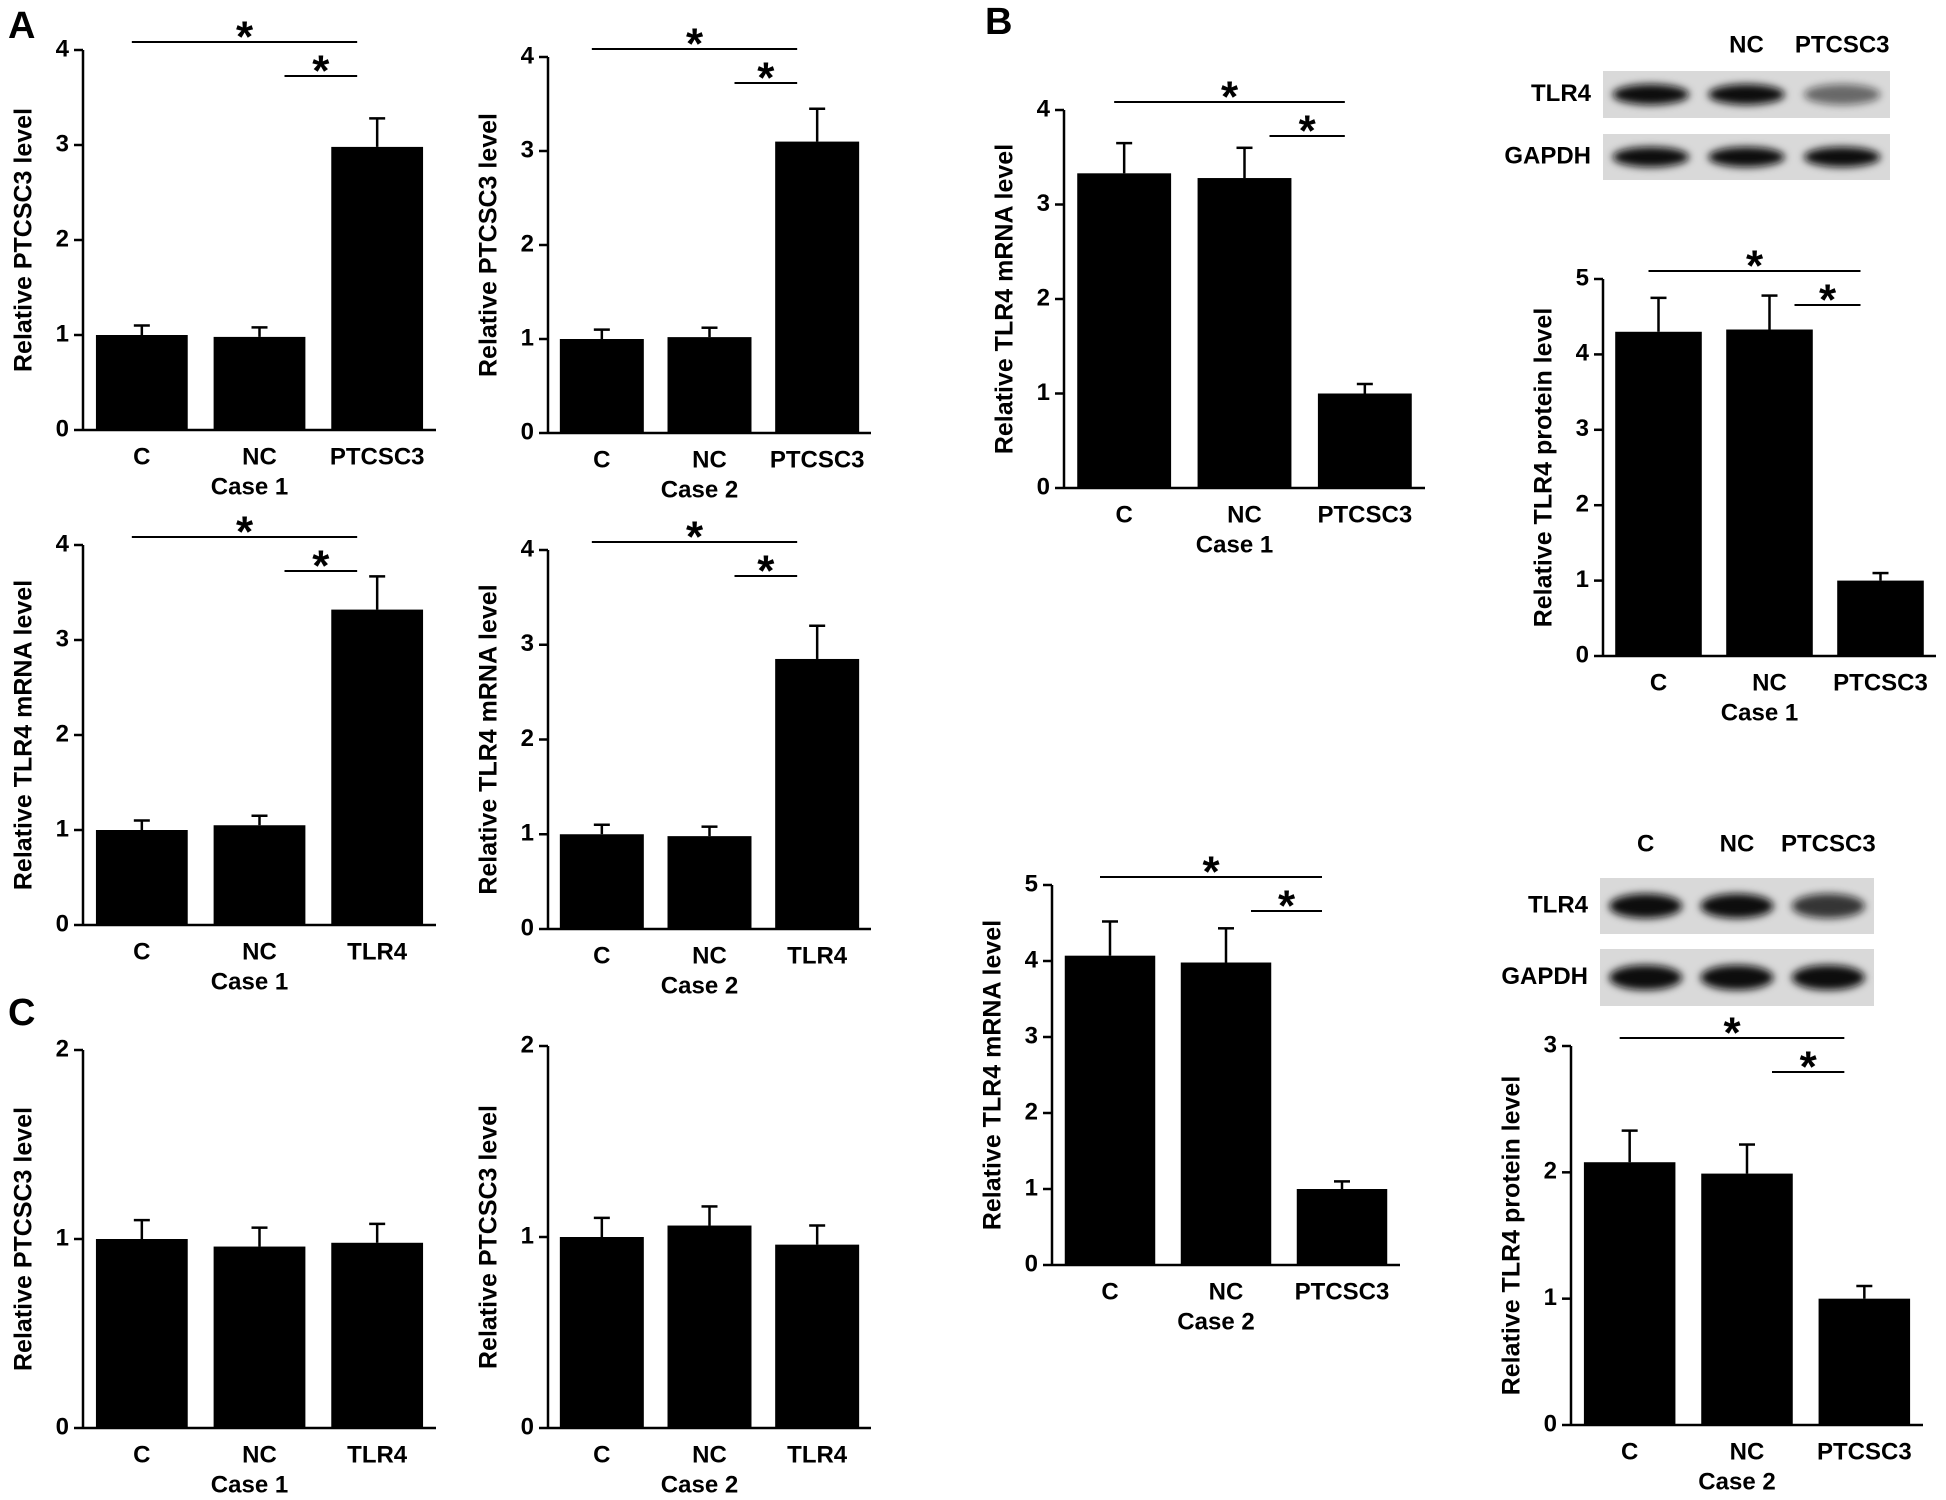  Describe the element at coordinates (1842, 44) in the screenshot. I see `blot-lane-label: PTCSC3` at that location.